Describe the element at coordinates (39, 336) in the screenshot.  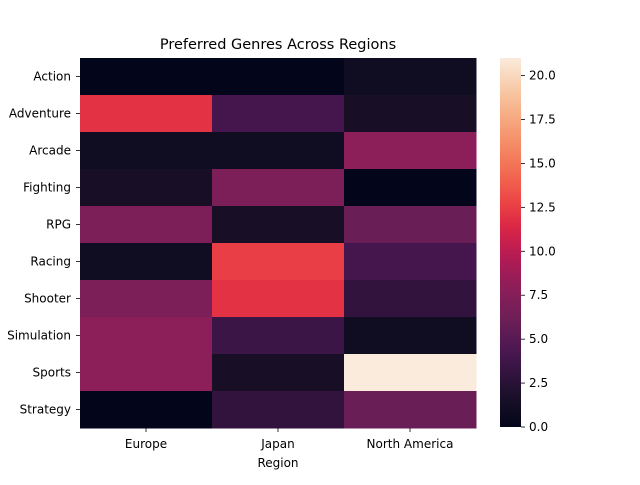
I see `y-tick-label: Simulation` at that location.